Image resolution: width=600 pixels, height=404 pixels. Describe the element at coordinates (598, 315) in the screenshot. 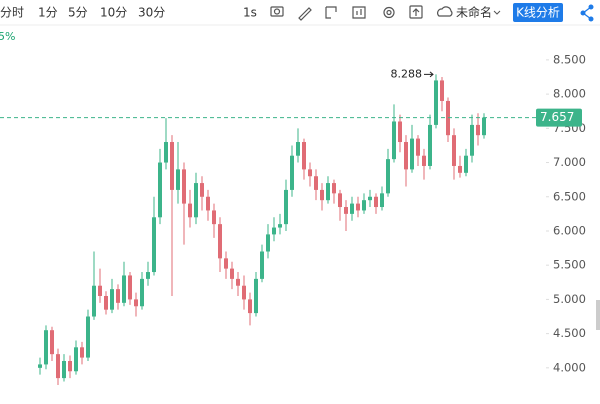

I see `scrollbar` at that location.